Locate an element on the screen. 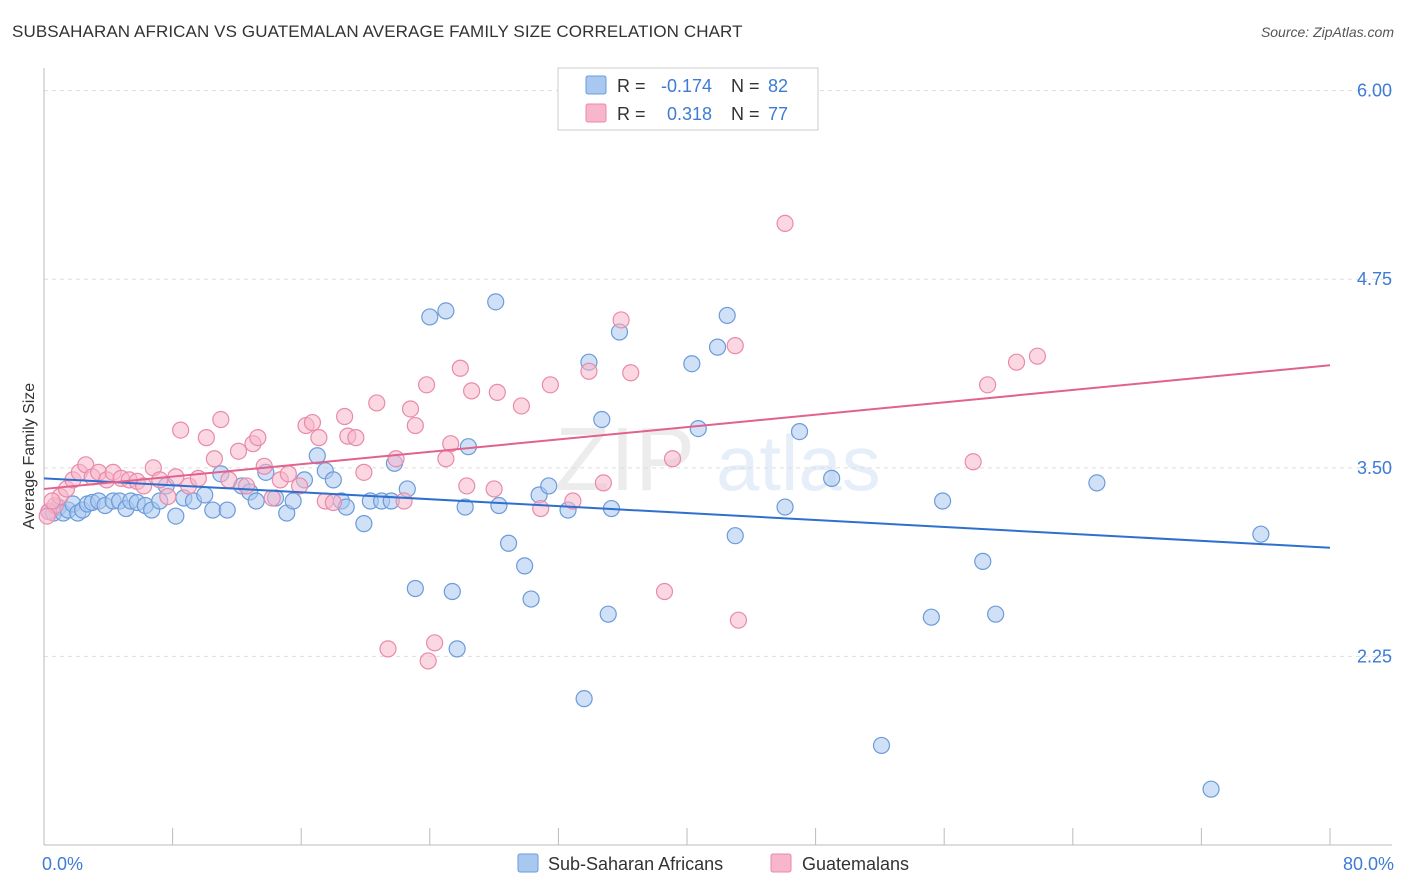  legend-n-value: 82 is located at coordinates (778, 86).